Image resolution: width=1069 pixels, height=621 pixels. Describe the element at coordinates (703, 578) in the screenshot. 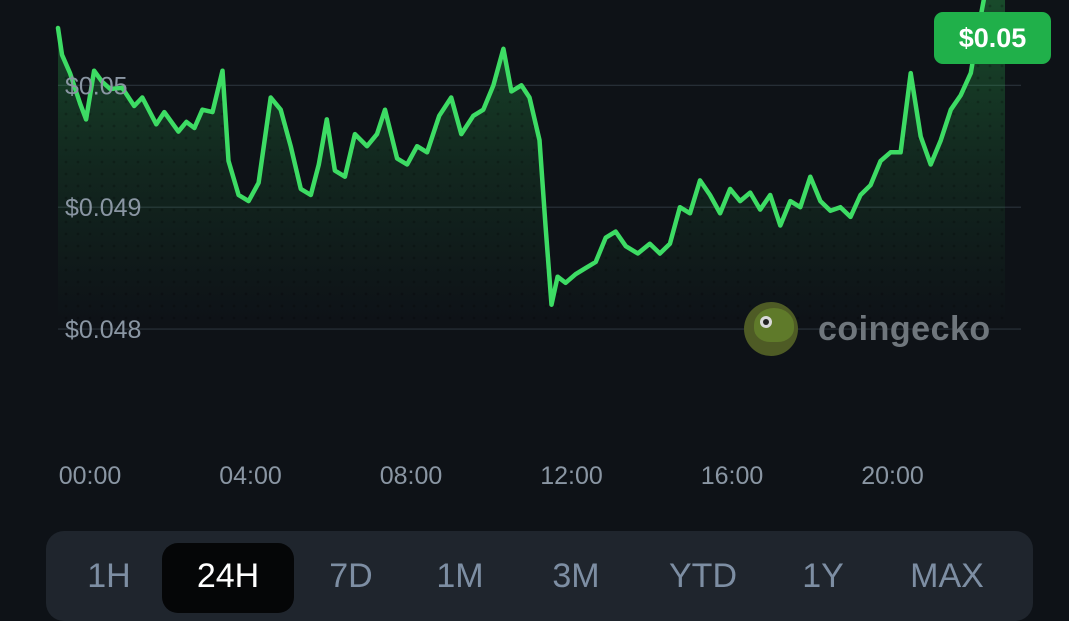

I see `range-tab-ytd: YTD` at that location.